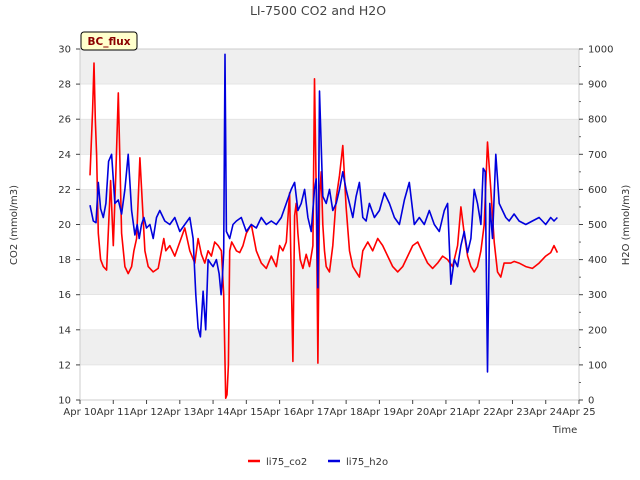 The height and width of the screenshot is (480, 640). Describe the element at coordinates (64, 50) in the screenshot. I see `y-tick-label: 30` at that location.